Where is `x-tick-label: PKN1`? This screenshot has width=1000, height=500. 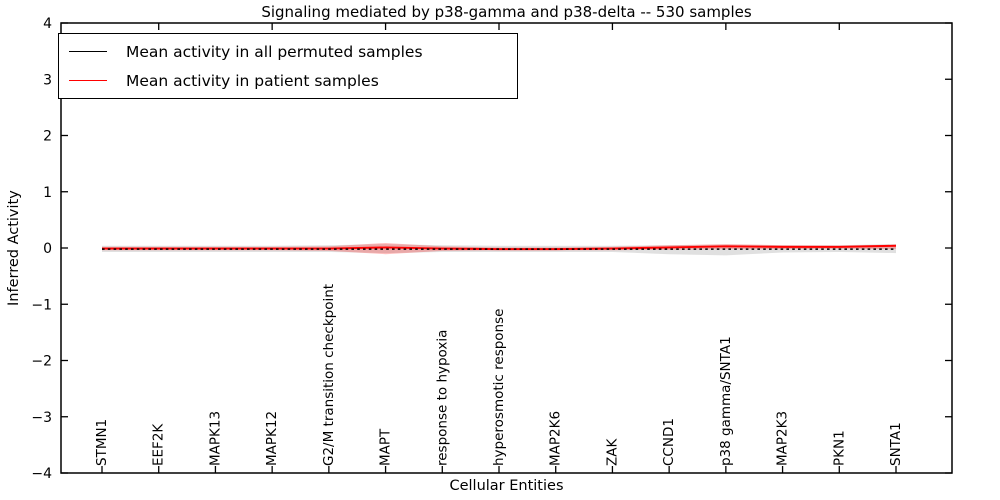
x-tick-label: PKN1 is located at coordinates (839, 448).